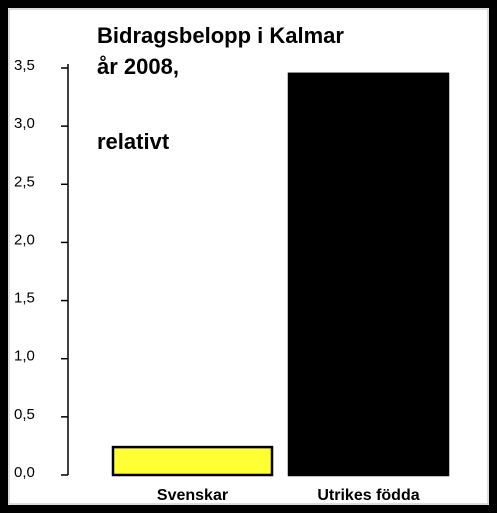  Describe the element at coordinates (24, 472) in the screenshot. I see `y-tick-label: 0,0` at that location.